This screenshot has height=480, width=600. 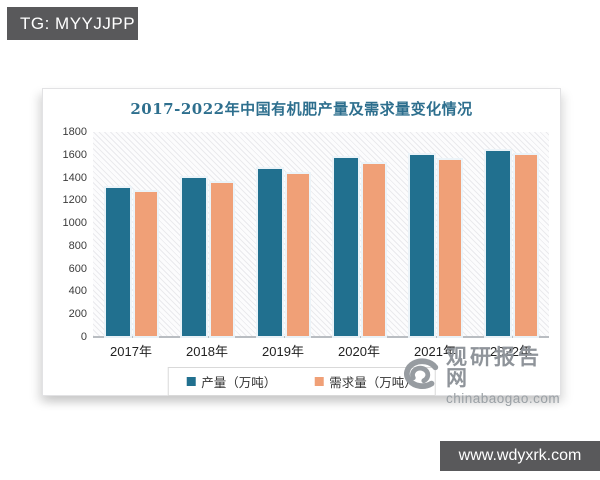 I want to click on y-axis-labels: 1800 1600 1400 1200 1000 800 600 400 200 0, so click(x=65, y=234).